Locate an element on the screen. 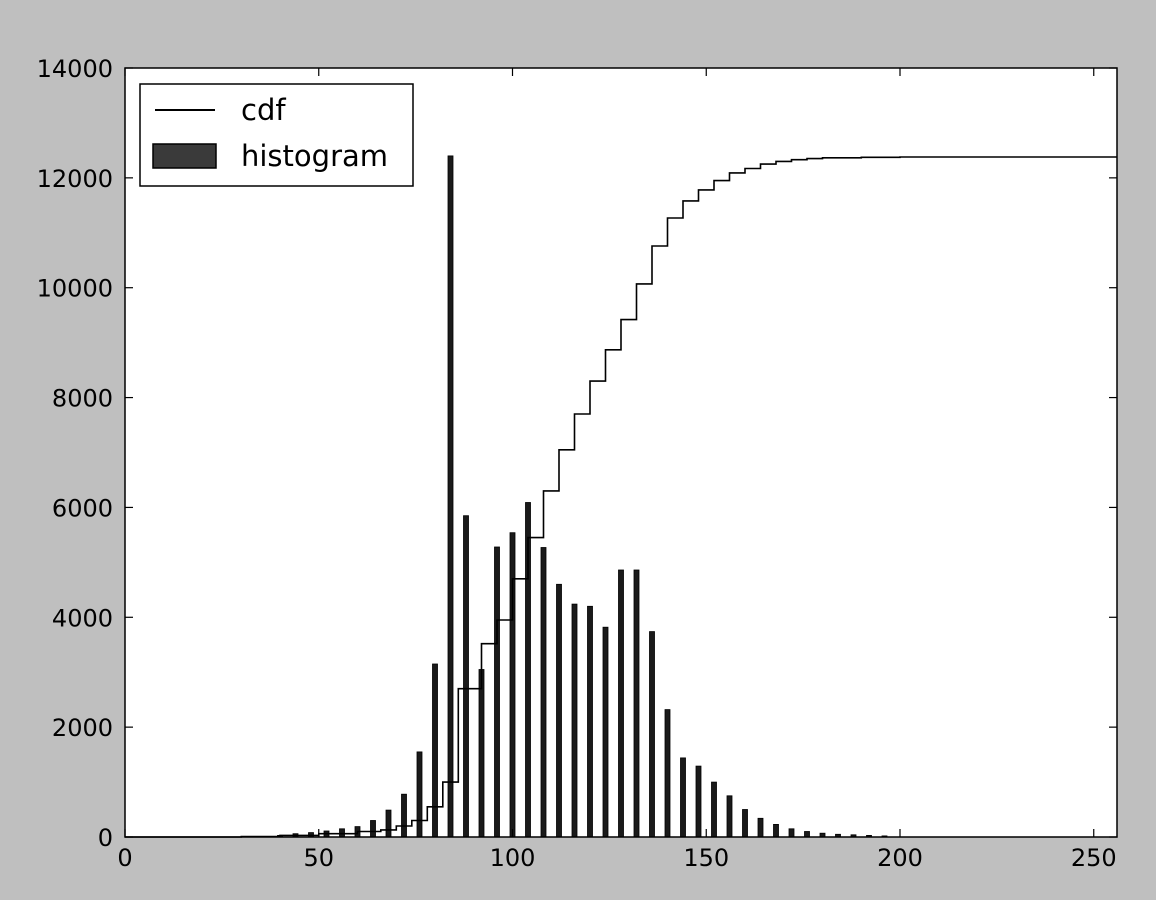  x-tick-label: 250 is located at coordinates (1094, 858).